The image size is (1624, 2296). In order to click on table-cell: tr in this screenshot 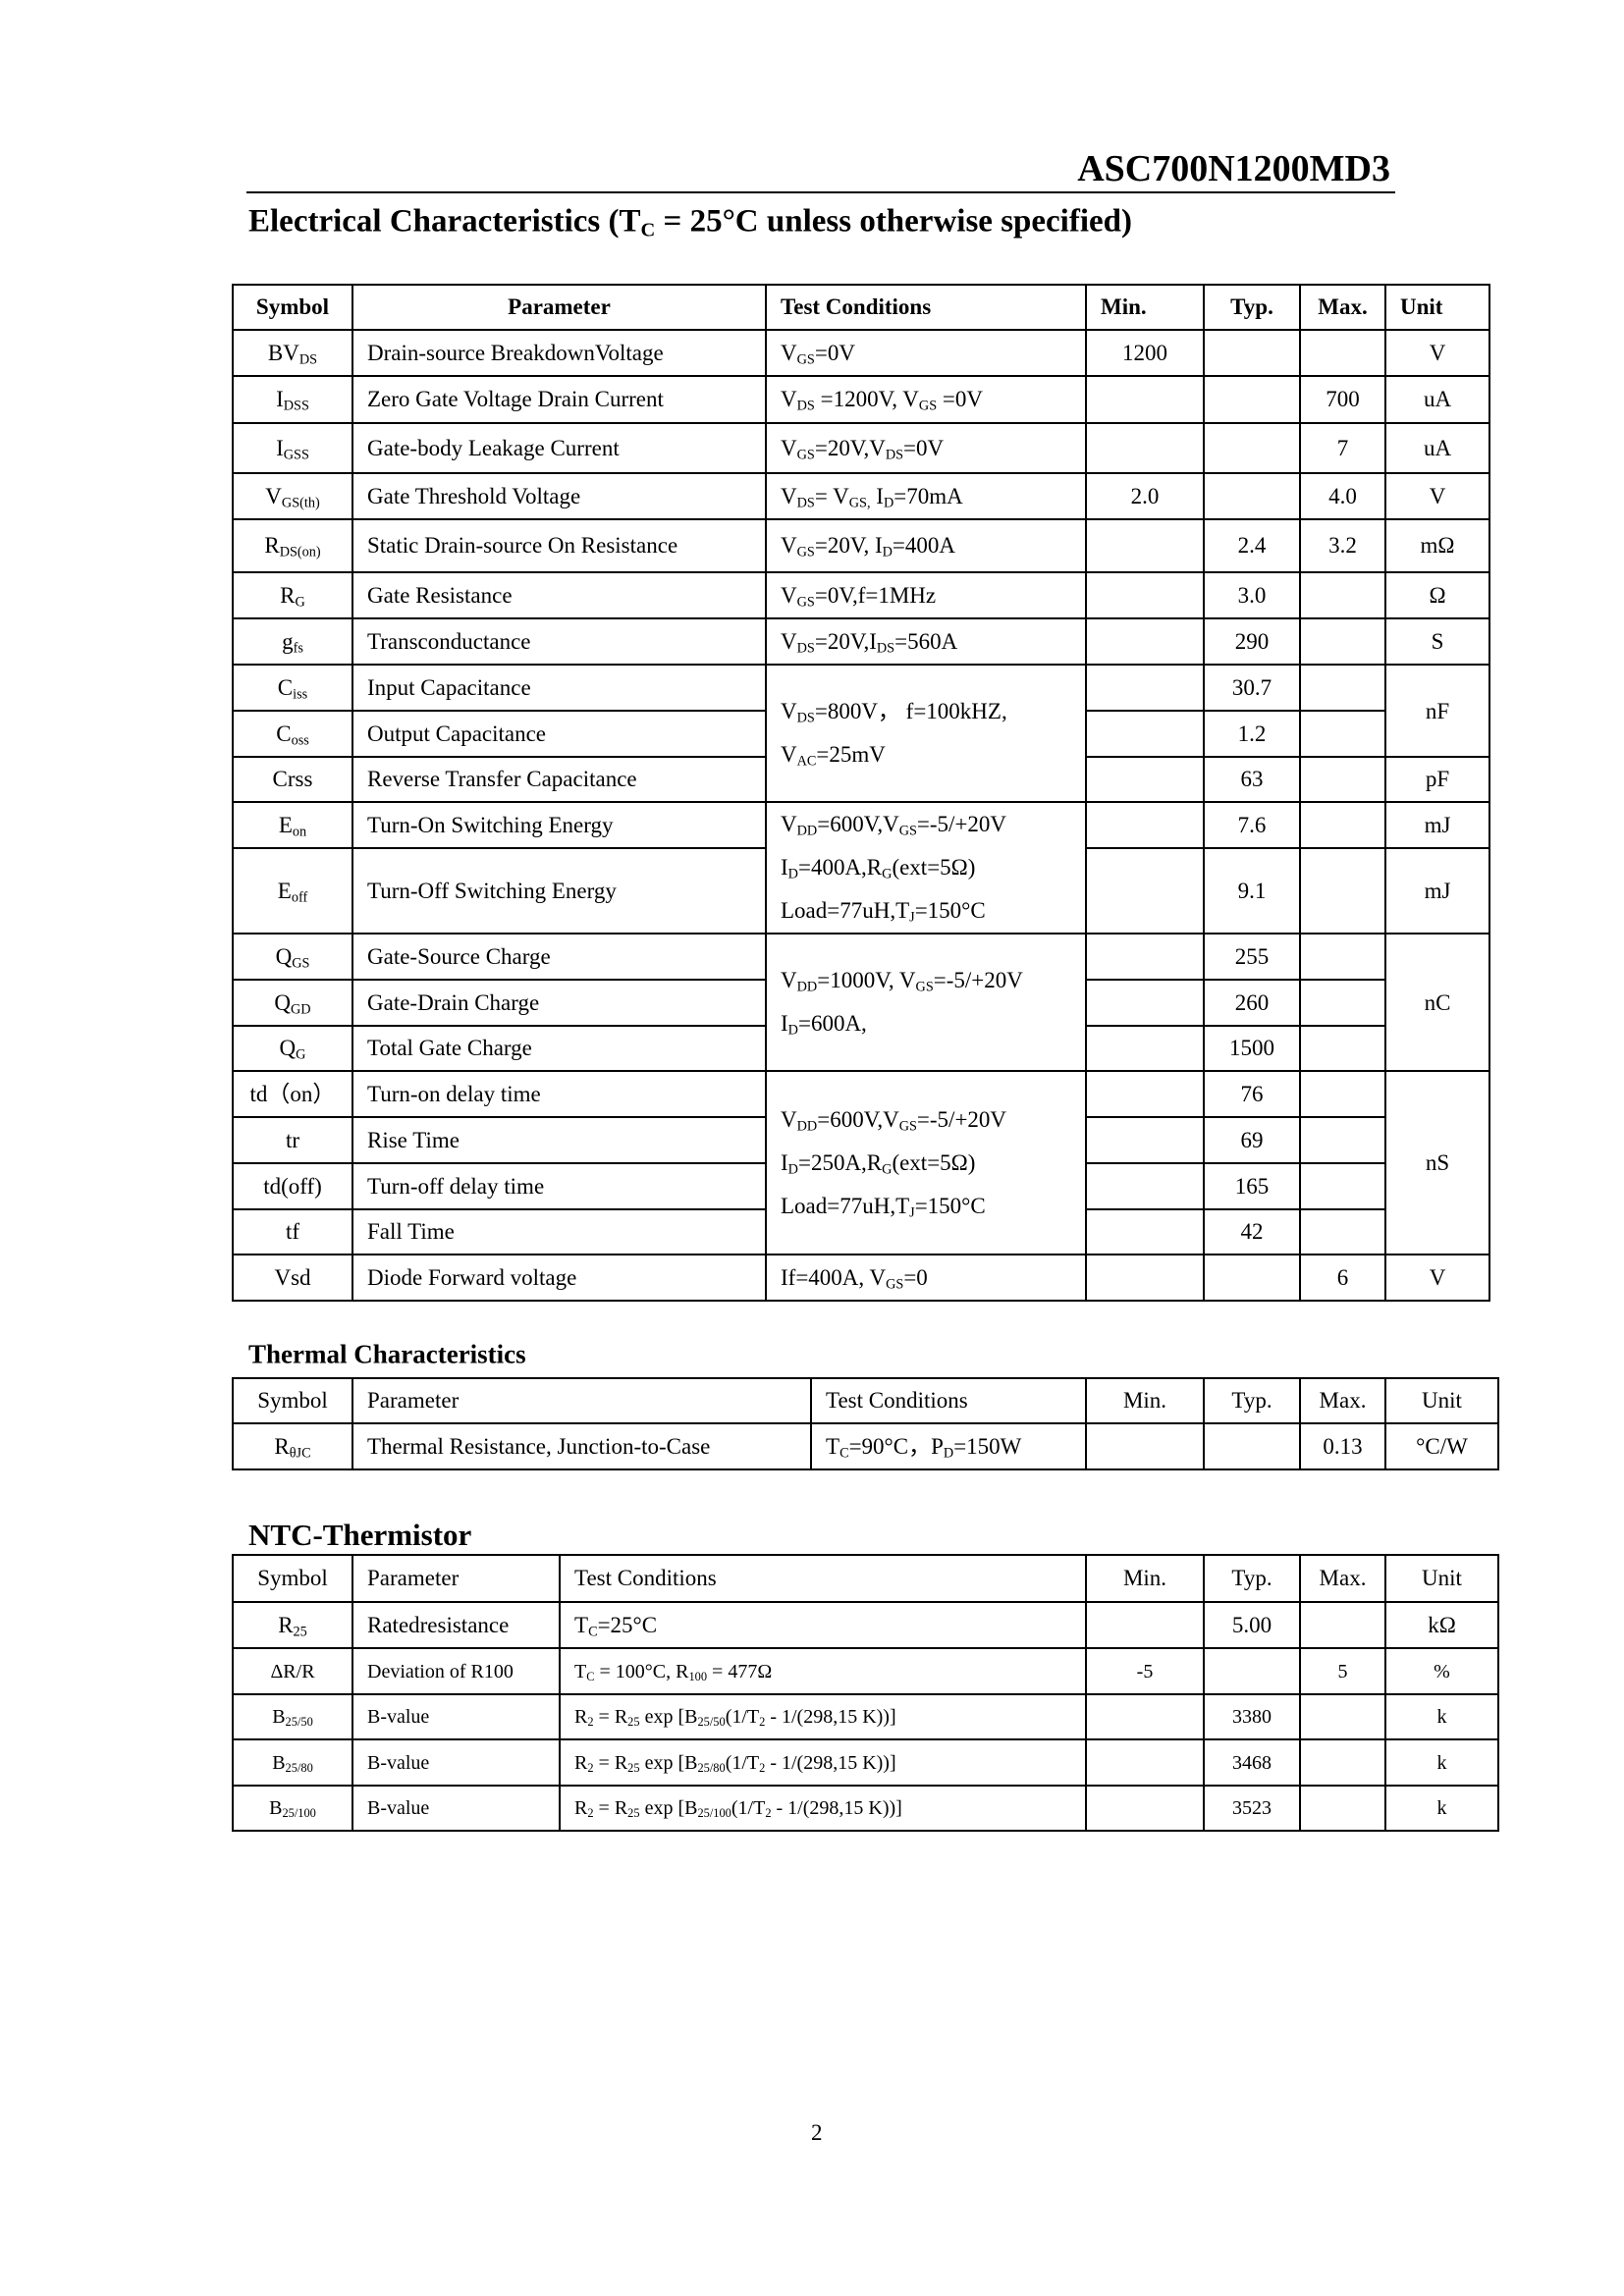, I will do `click(292, 1140)`.